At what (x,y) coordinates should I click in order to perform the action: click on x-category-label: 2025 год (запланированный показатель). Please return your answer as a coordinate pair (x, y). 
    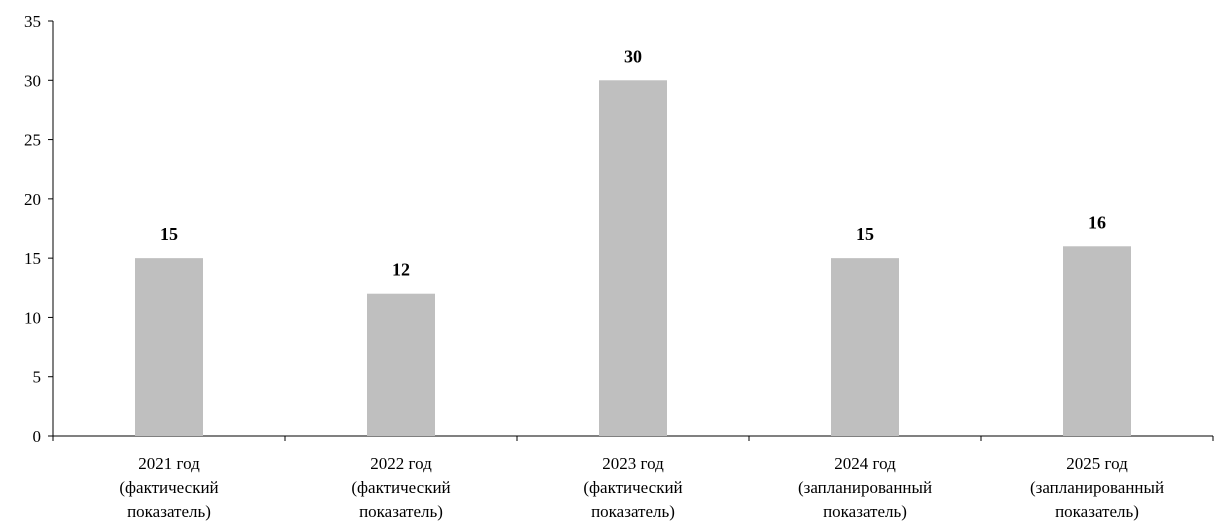
    Looking at the image, I should click on (1097, 487).